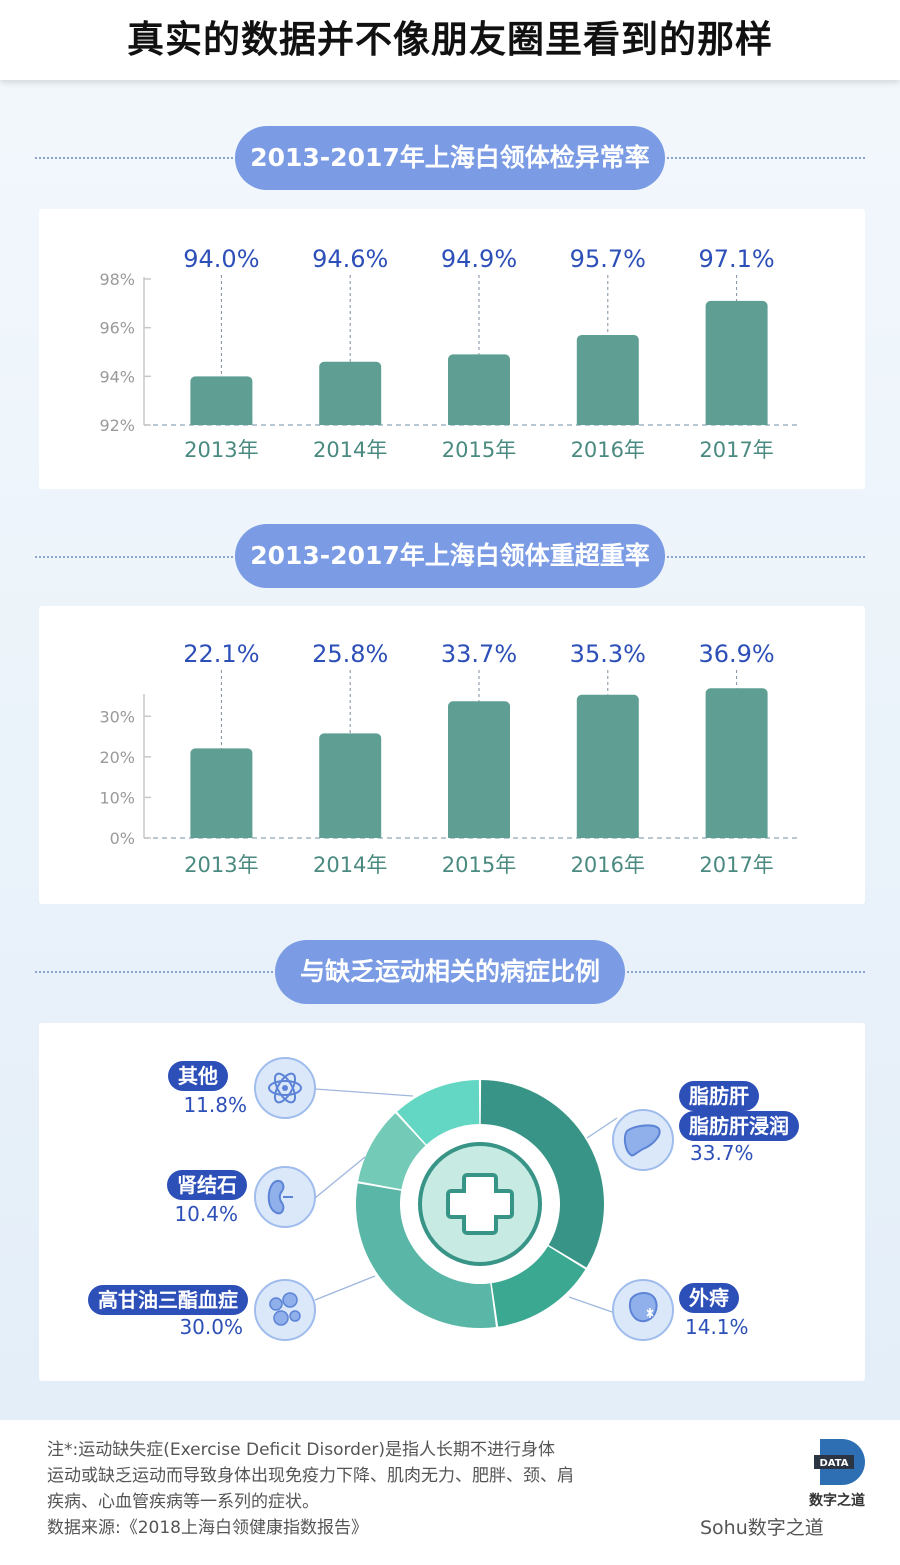  I want to click on footer, so click(450, 1492).